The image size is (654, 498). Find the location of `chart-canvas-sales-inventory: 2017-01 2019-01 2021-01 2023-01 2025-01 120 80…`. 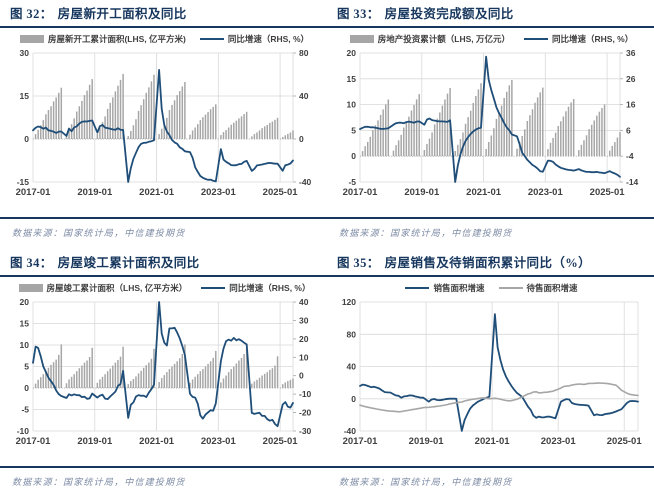

chart-canvas-sales-inventory: 2017-01 2019-01 2021-01 2023-01 2025-01 120 80… is located at coordinates (492, 372).